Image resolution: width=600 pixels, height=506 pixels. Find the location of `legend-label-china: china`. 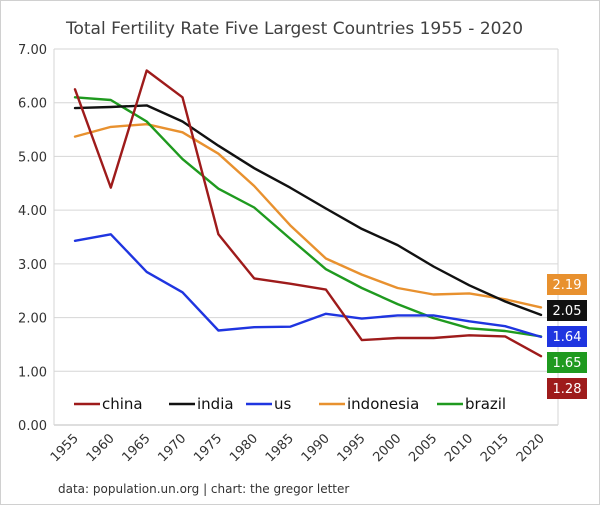

legend-label-china: china is located at coordinates (122, 404).